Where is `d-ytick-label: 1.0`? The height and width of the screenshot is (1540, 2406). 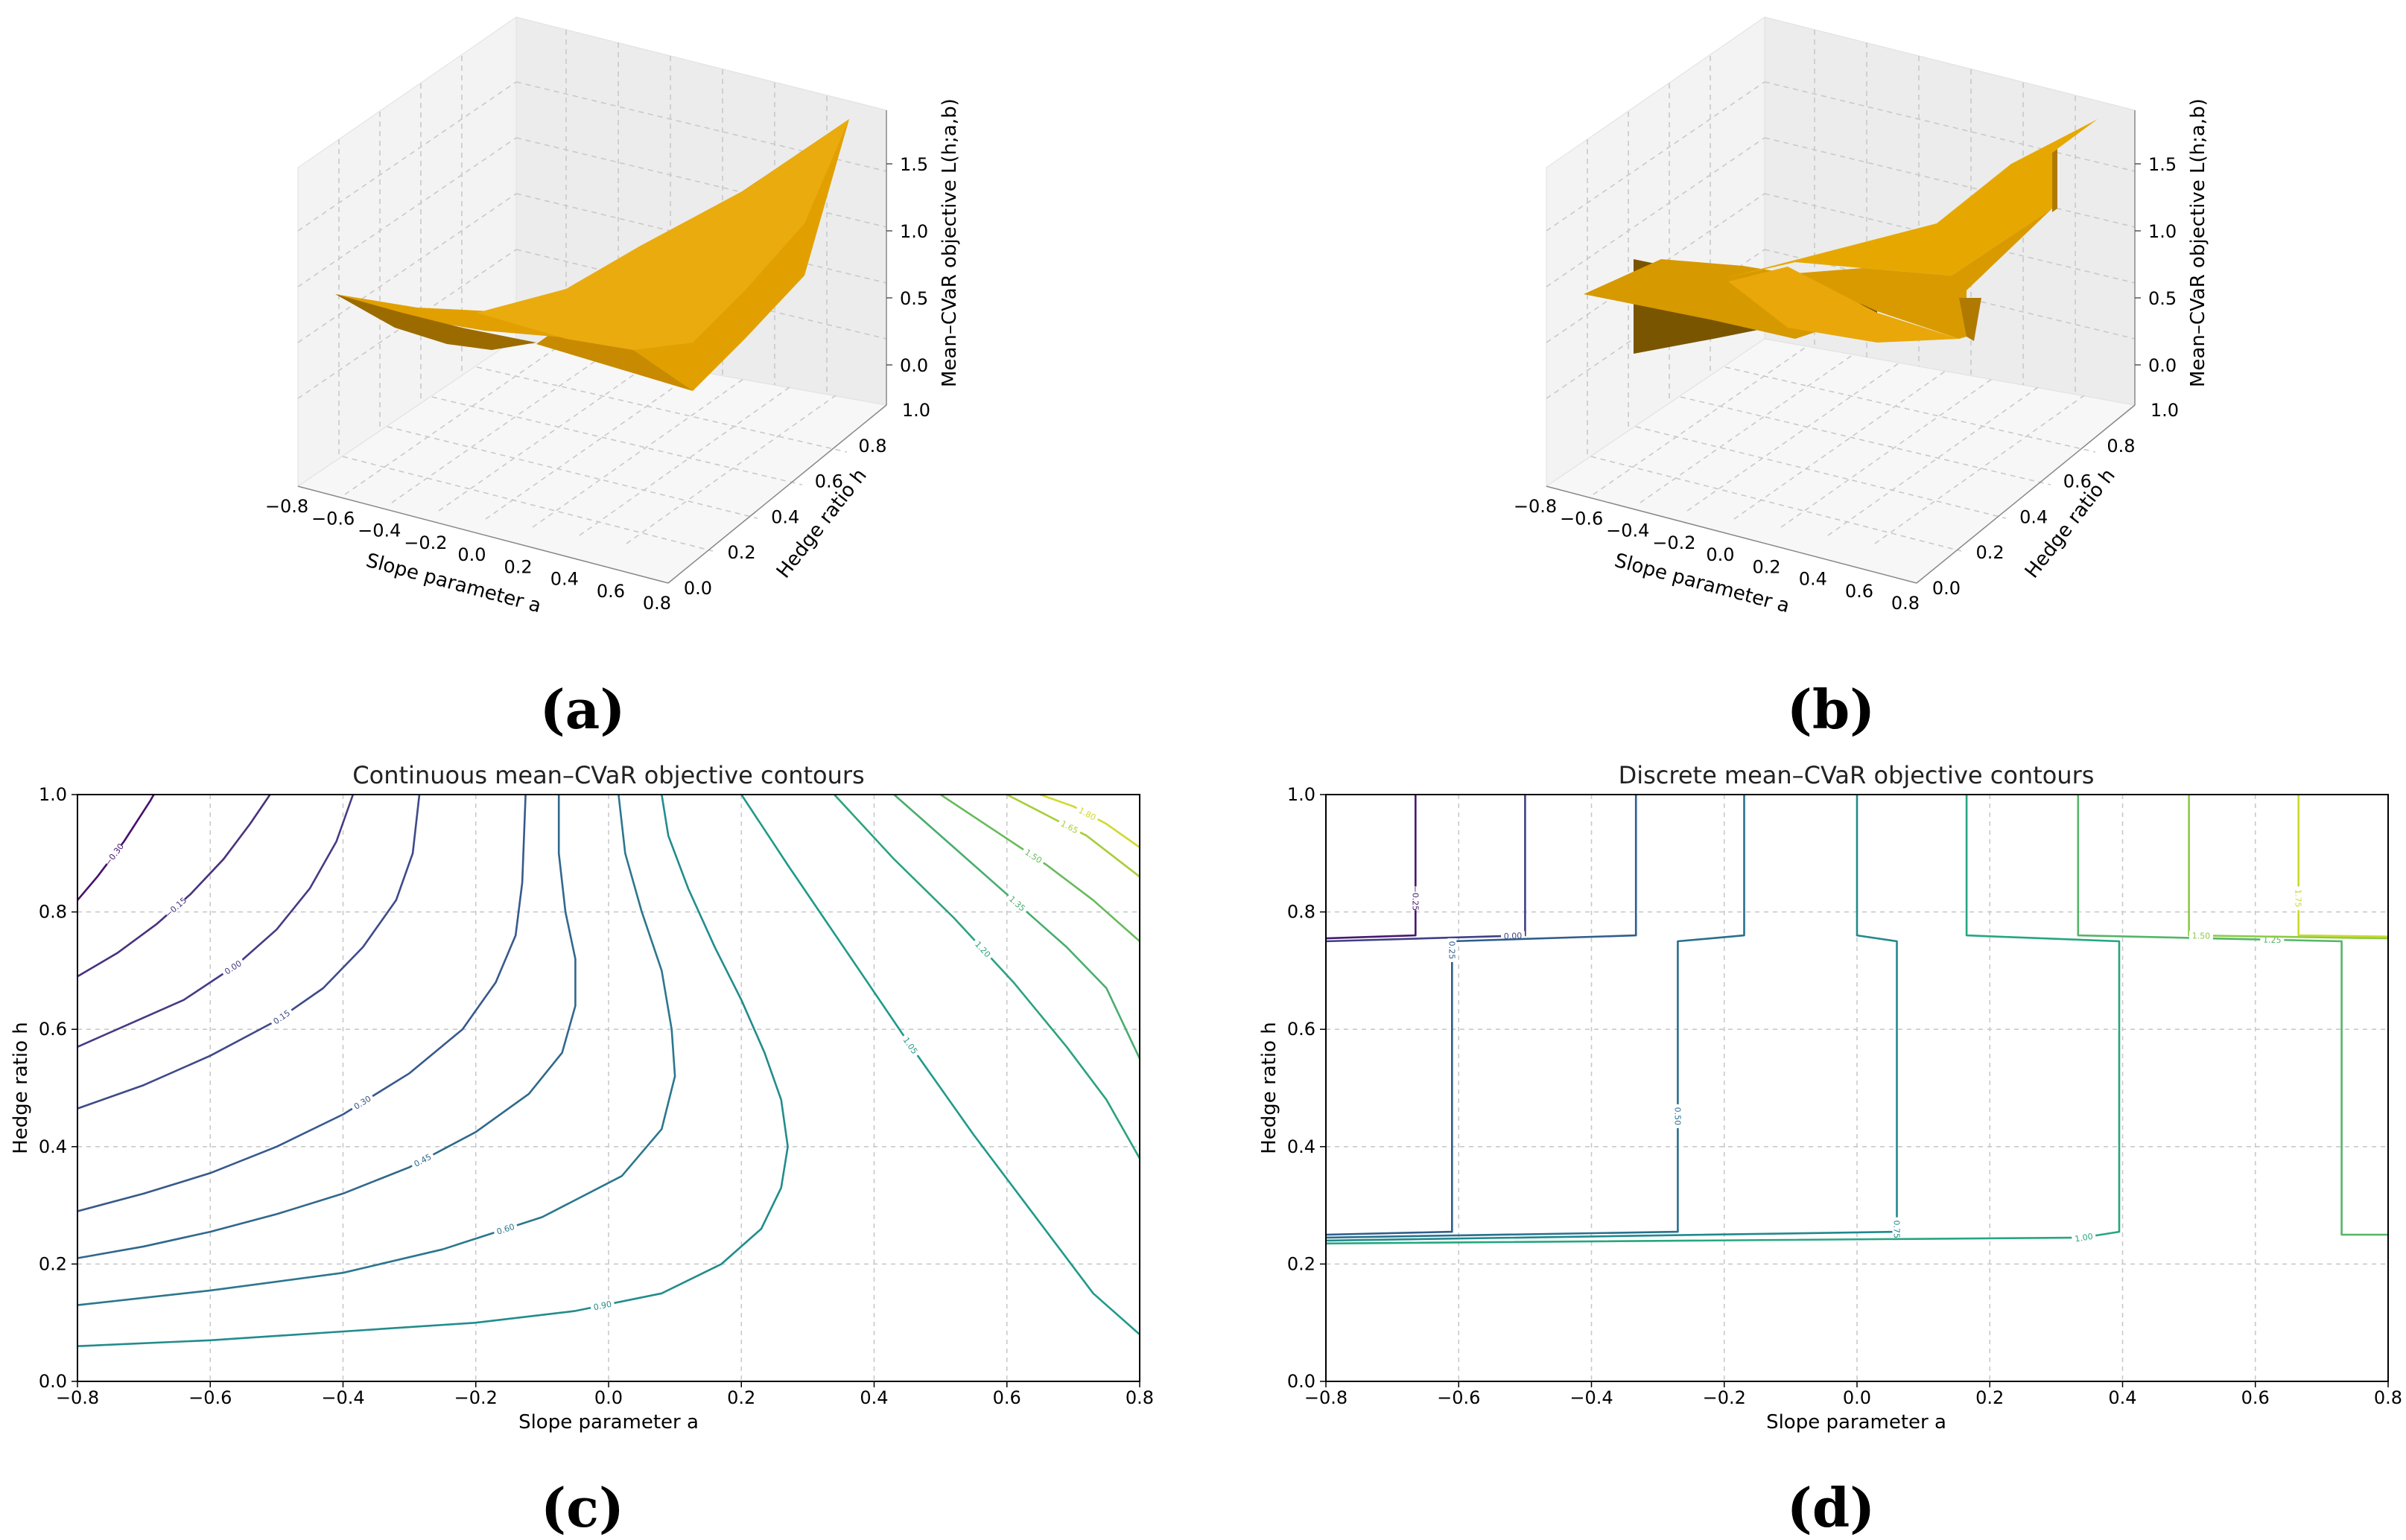
d-ytick-label: 1.0 is located at coordinates (1301, 794).